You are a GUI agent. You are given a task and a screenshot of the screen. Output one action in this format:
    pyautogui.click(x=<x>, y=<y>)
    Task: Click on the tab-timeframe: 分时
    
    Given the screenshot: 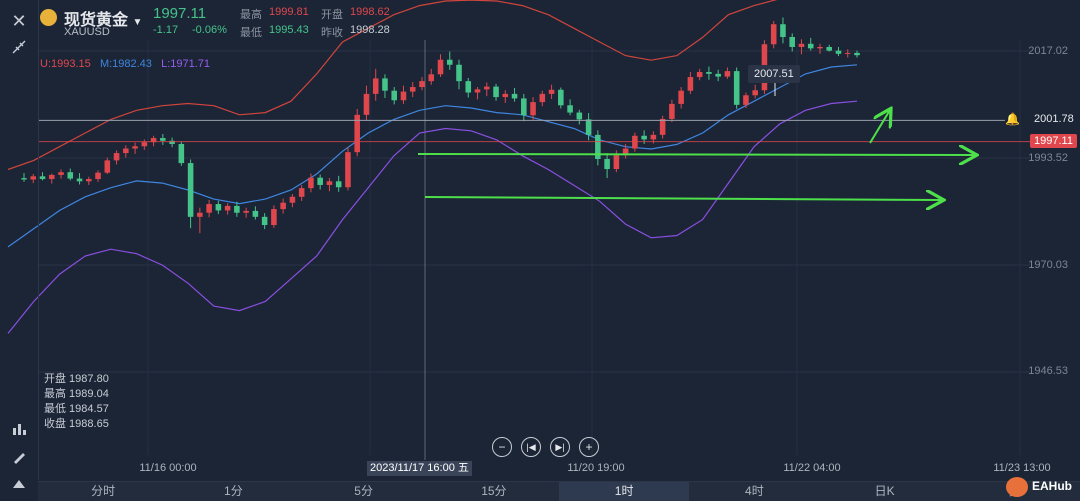 What is the action you would take?
    pyautogui.click(x=103, y=491)
    